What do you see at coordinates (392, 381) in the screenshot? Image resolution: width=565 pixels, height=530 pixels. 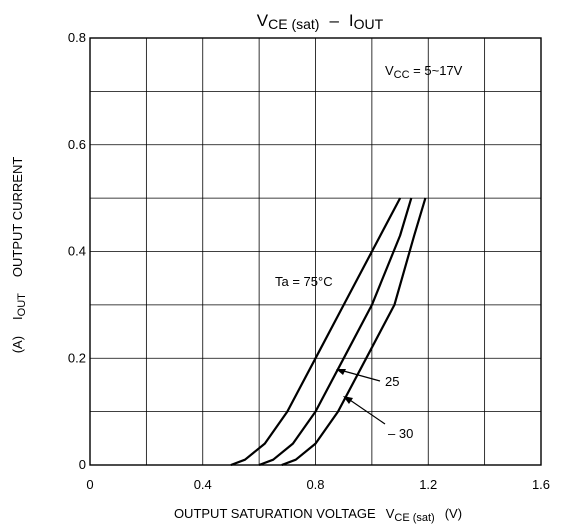 I see `series-label-25: 25` at bounding box center [392, 381].